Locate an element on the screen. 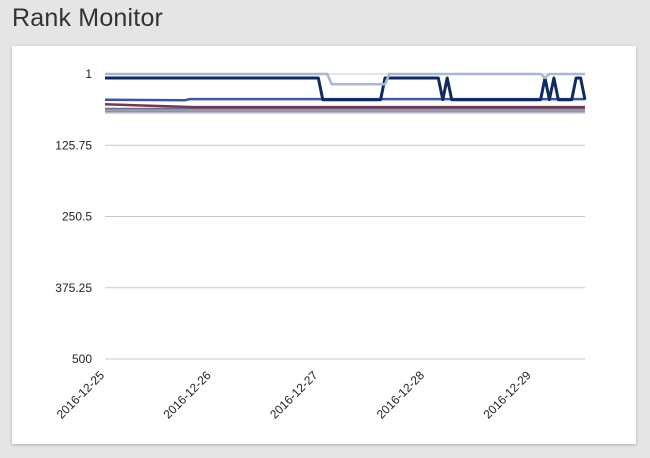 This screenshot has height=458, width=650. y-tick-label: 500 is located at coordinates (82, 359).